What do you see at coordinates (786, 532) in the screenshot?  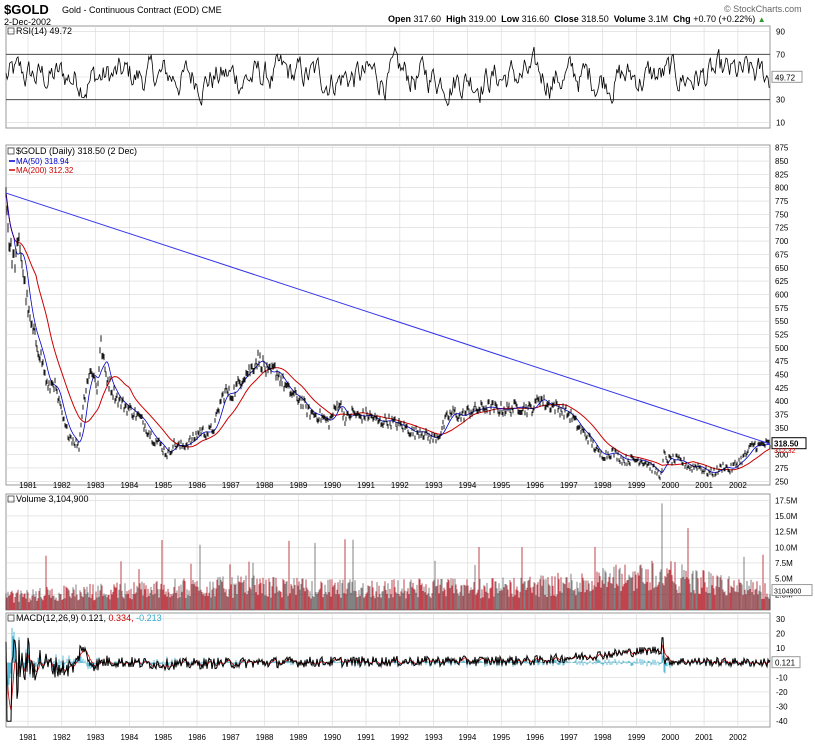 I see `volume-y-tick-label: 12.5M` at bounding box center [786, 532].